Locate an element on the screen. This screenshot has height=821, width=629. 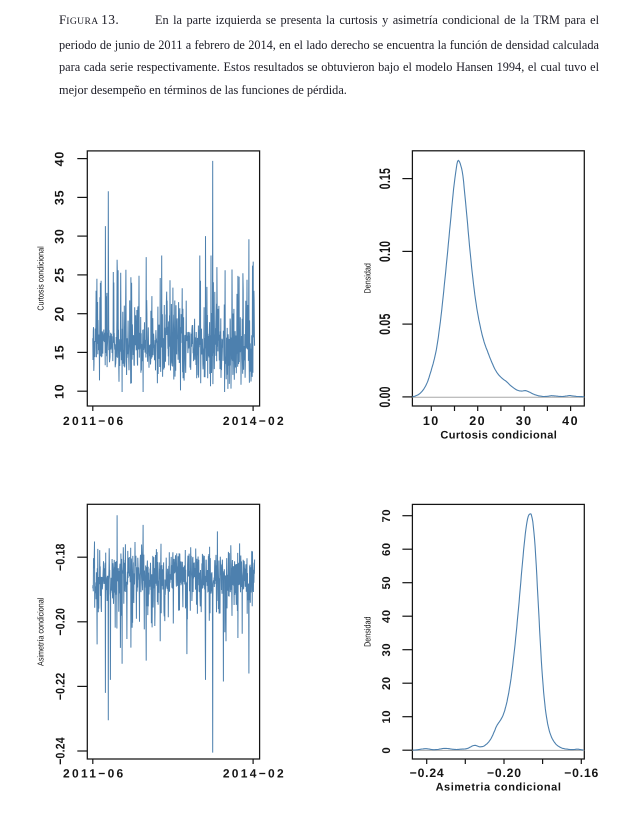
svg-text: 0 is located at coordinates (387, 750).